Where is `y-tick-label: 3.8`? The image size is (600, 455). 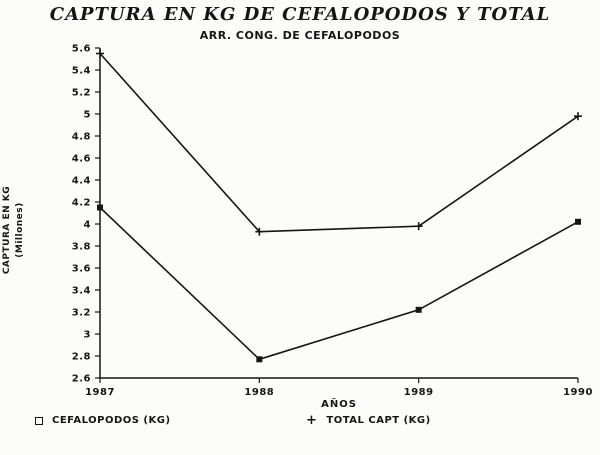 y-tick-label: 3.8 is located at coordinates (81, 247).